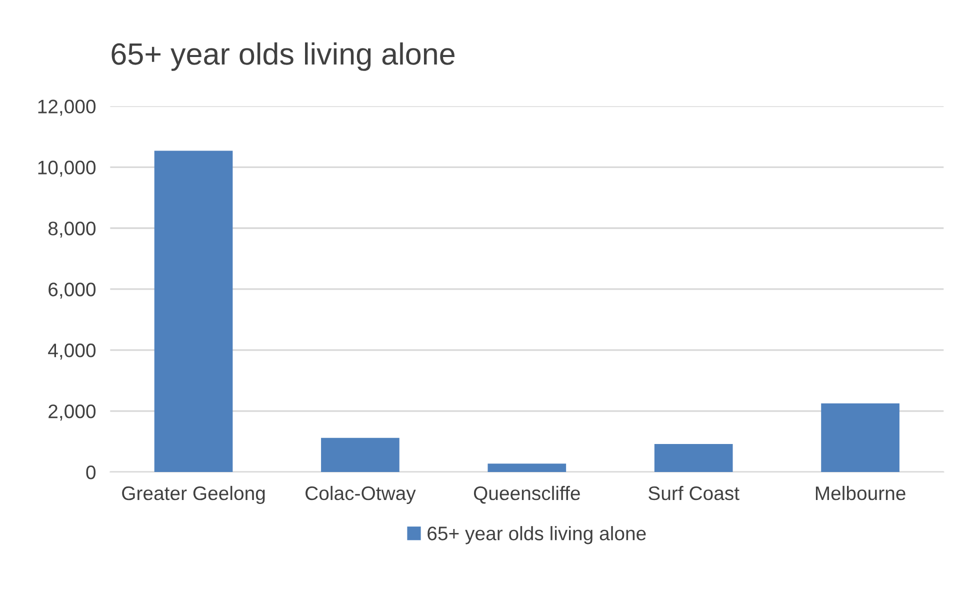  What do you see at coordinates (861, 493) in the screenshot?
I see `x-tick-label: Melbourne` at bounding box center [861, 493].